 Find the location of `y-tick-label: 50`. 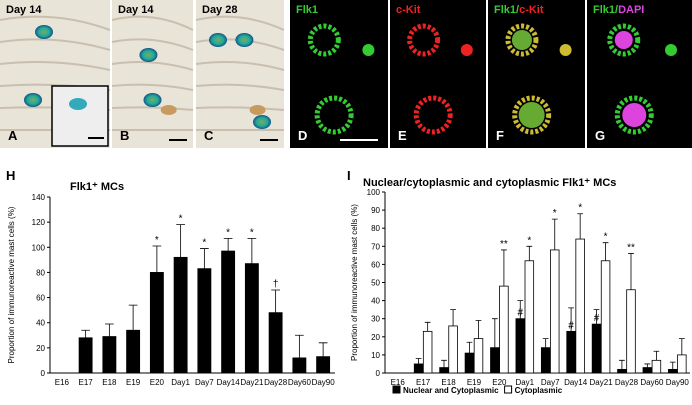

y-tick-label: 50 is located at coordinates (375, 283).